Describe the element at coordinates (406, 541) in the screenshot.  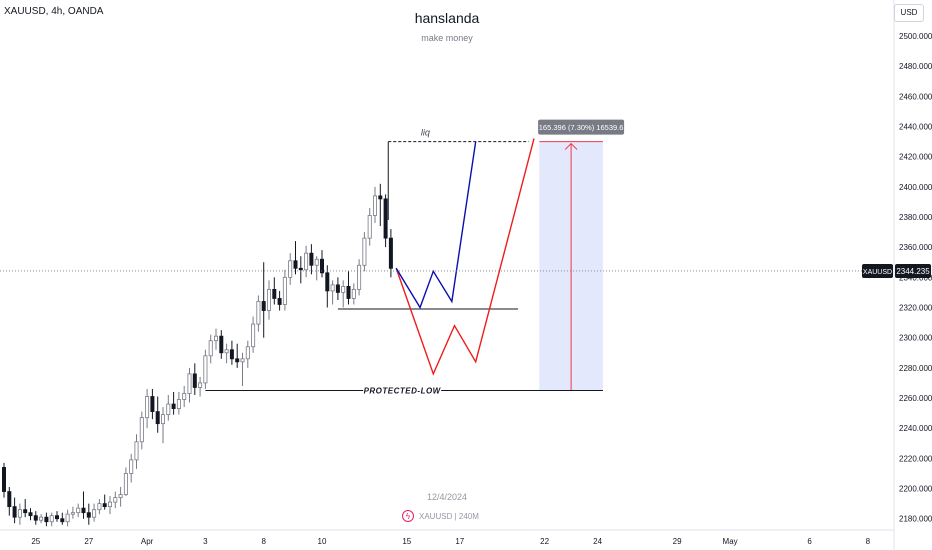
I see `x-tick-label: 15` at that location.